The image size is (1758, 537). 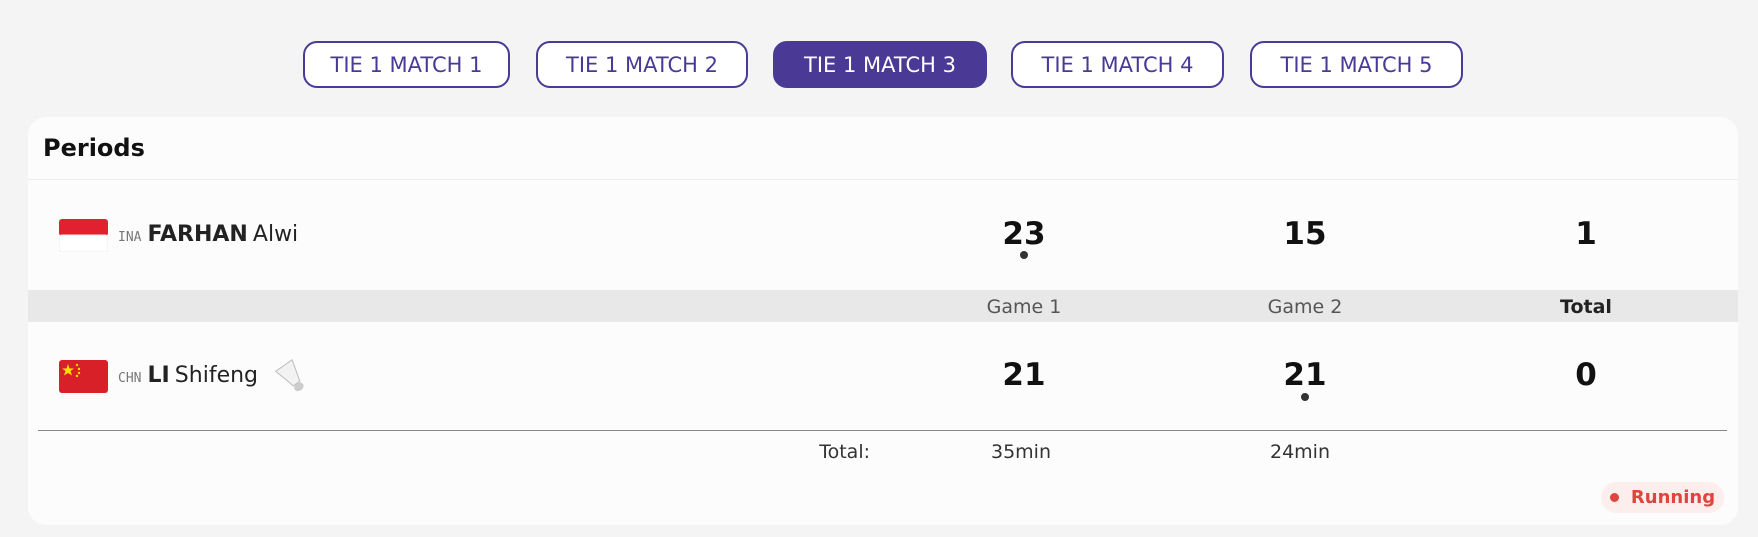 I want to click on column-header-band, so click(x=883, y=306).